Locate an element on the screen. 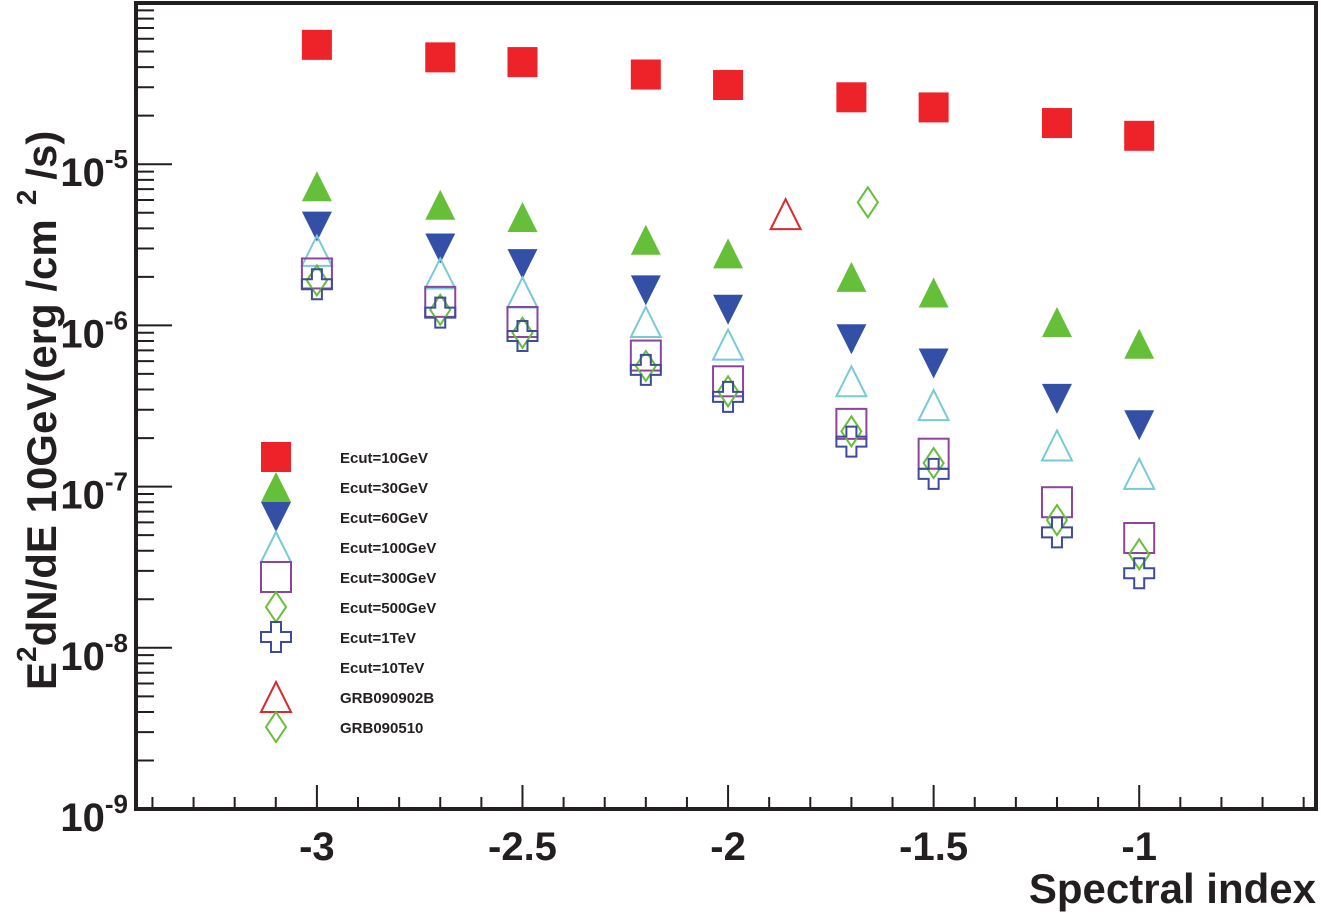 The width and height of the screenshot is (1321, 913). y-tick-exponent: -7 is located at coordinates (116, 482).